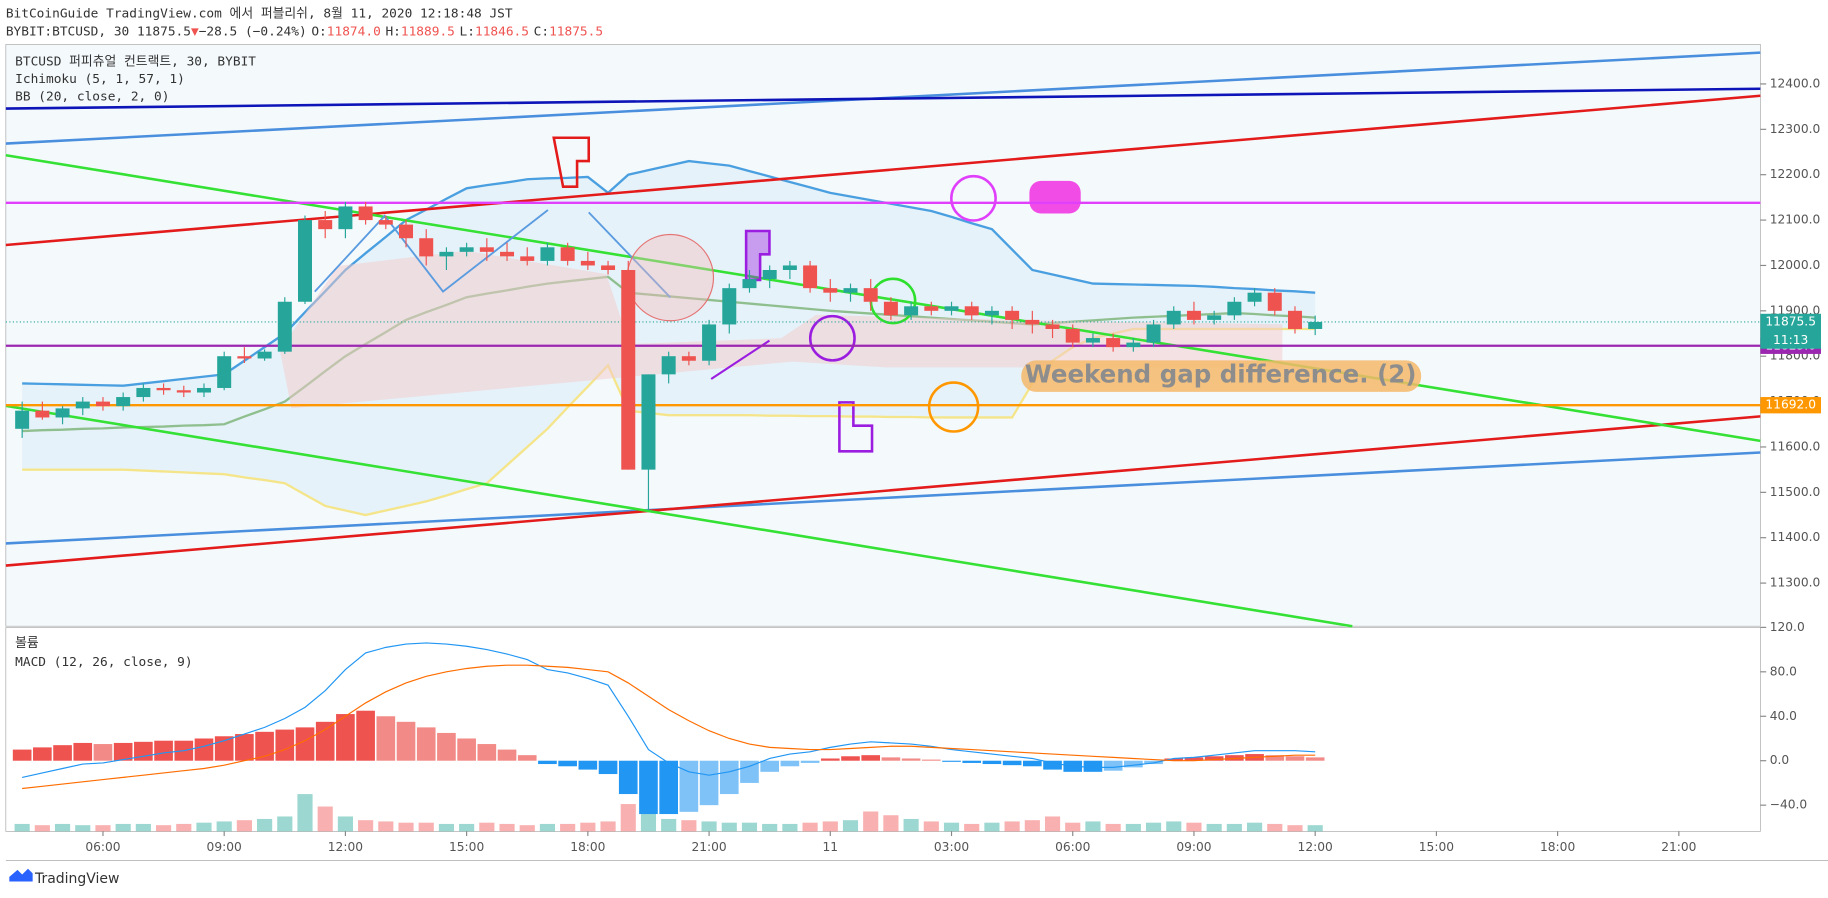  Describe the element at coordinates (1193, 847) in the screenshot. I see `x-tick-label: 09:00` at that location.